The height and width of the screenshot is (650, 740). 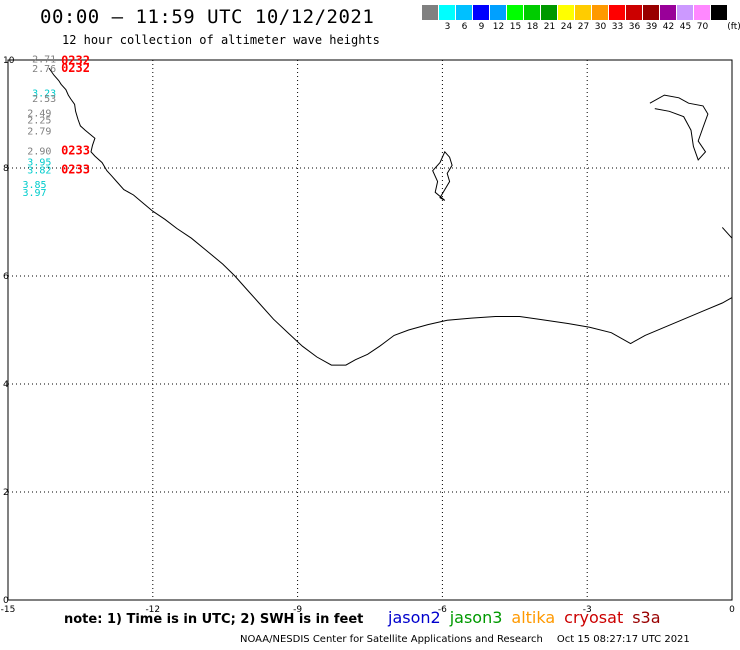 I want to click on wave-height-label: 3.97, so click(x=34, y=193).